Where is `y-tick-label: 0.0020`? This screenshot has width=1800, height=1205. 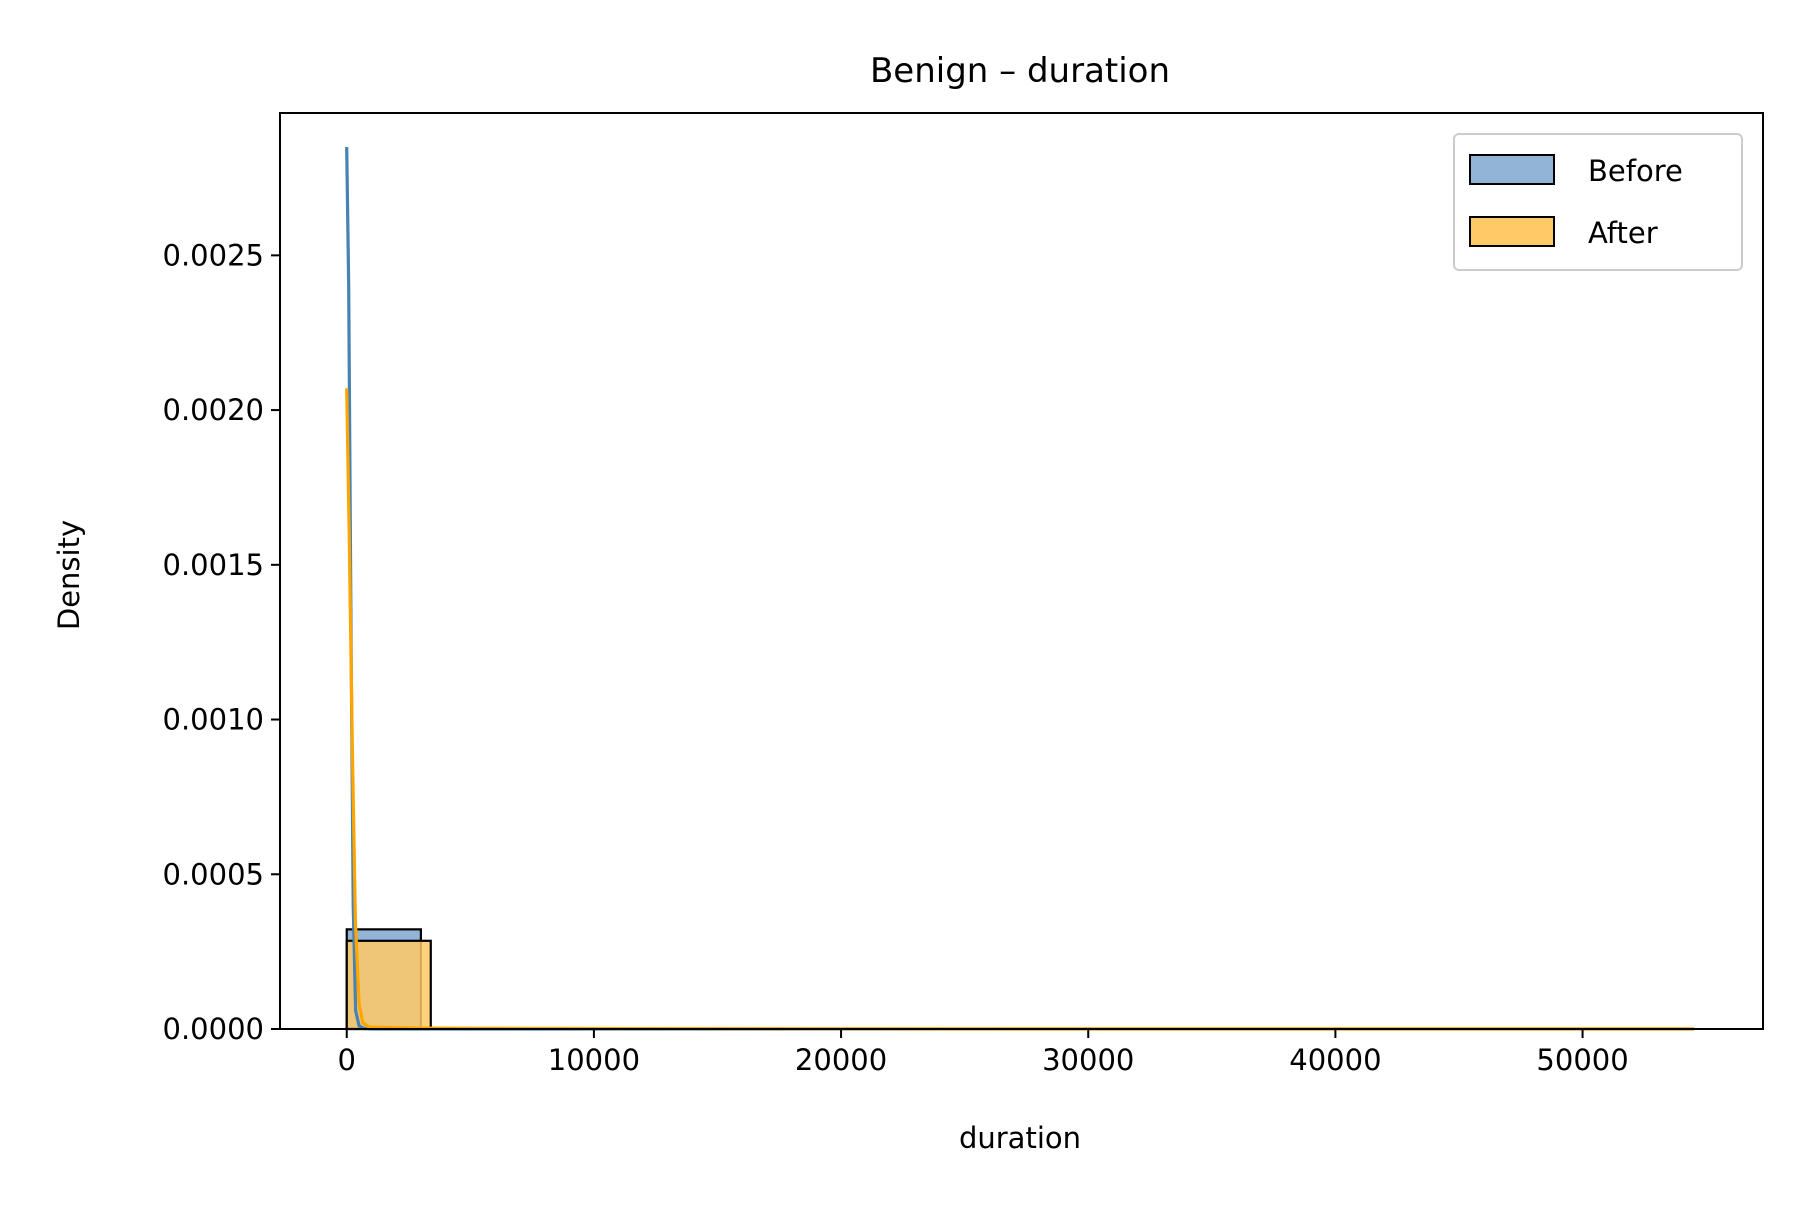
y-tick-label: 0.0020 is located at coordinates (213, 410).